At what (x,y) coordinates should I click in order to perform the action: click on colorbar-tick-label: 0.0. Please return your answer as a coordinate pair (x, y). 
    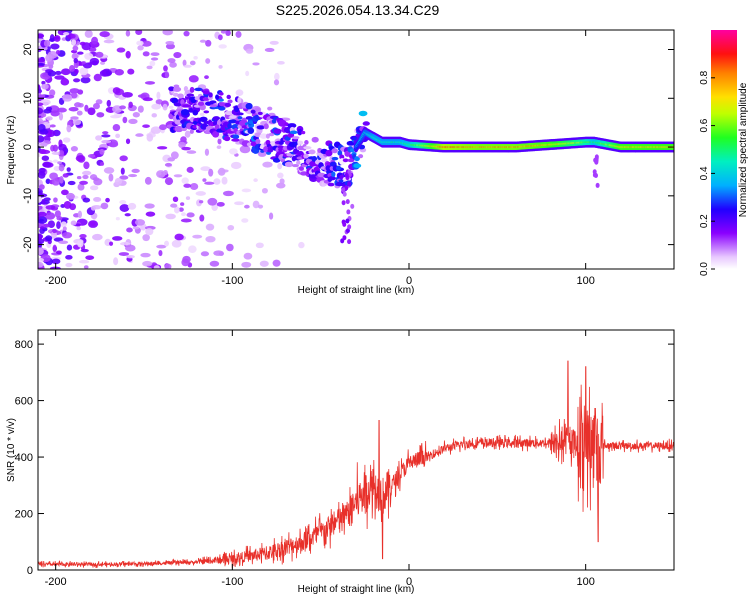
    Looking at the image, I should click on (704, 269).